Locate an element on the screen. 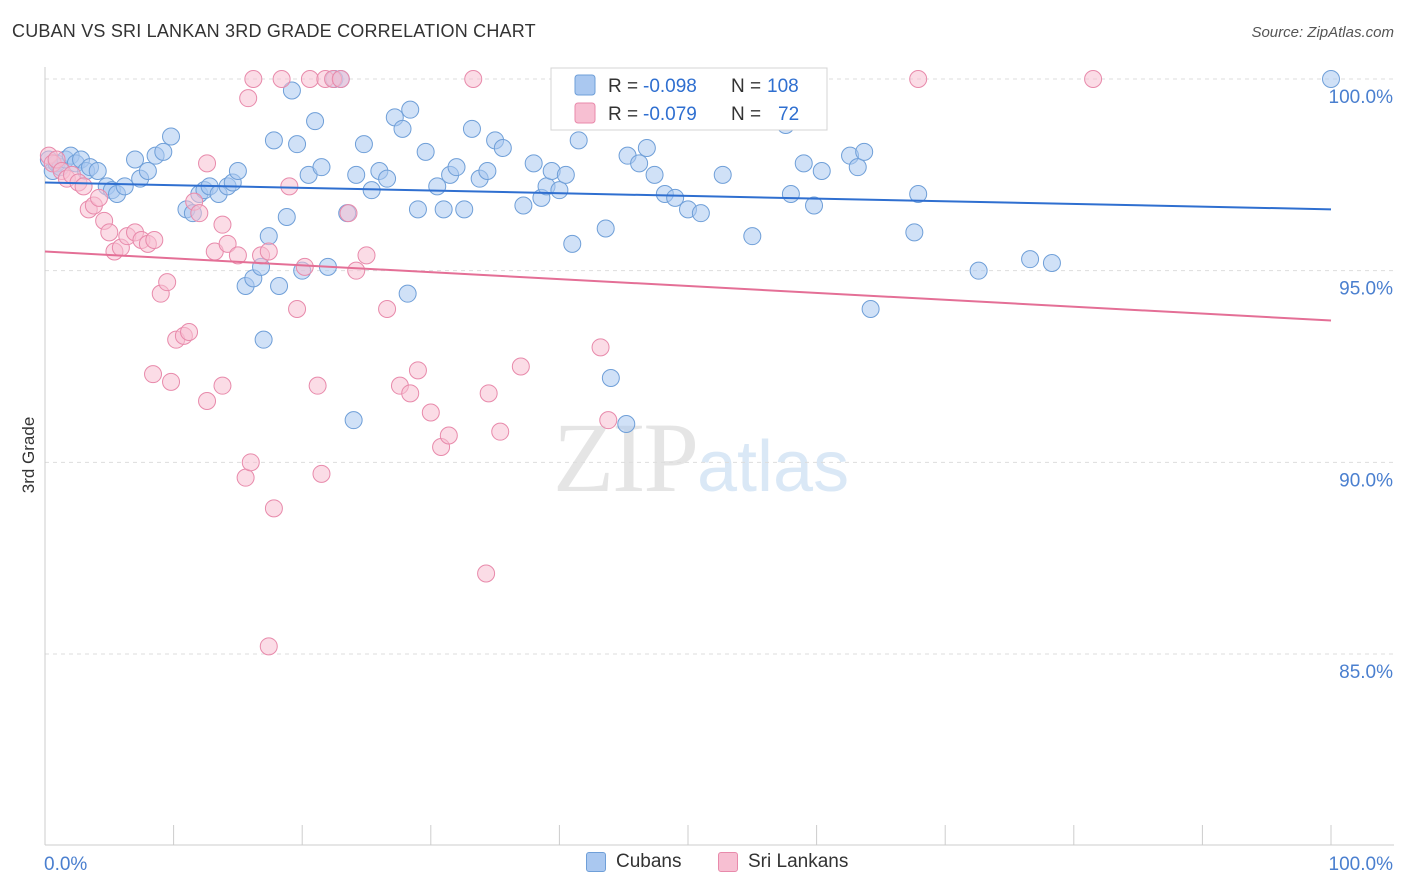 The height and width of the screenshot is (892, 1406). trend-layer is located at coordinates (688, 251).